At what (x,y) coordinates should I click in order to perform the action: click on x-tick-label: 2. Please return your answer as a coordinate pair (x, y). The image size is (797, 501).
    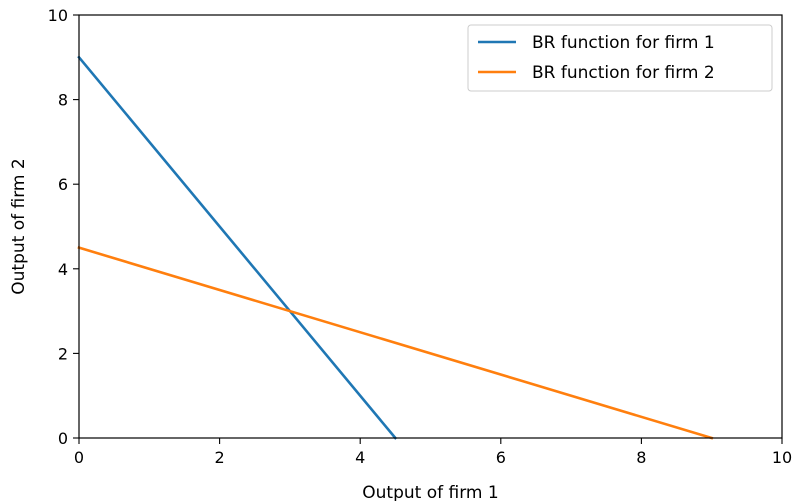
    Looking at the image, I should click on (220, 457).